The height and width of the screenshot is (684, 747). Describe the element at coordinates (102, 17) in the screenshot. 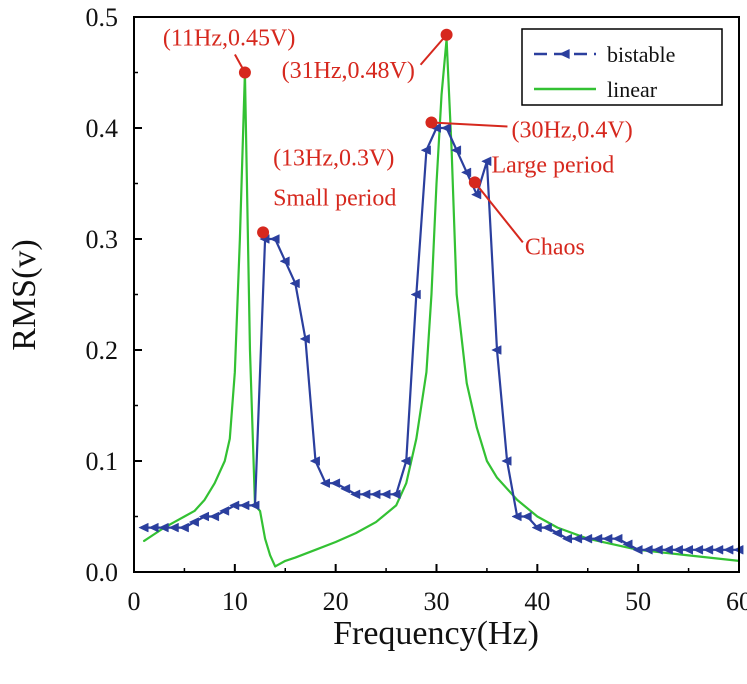

I see `y-tick-label: 0.5` at that location.